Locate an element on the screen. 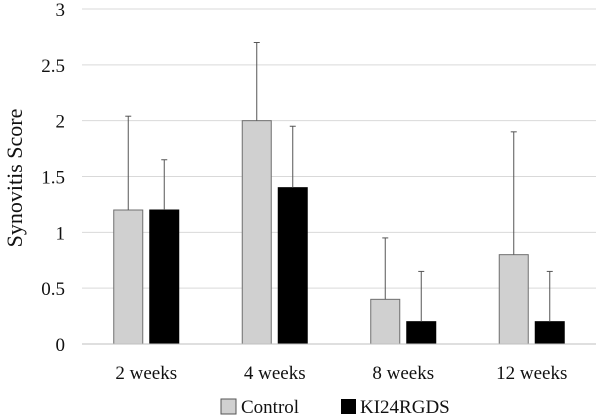 This screenshot has height=416, width=600. y-tick-label: 2.5 is located at coordinates (53, 66).